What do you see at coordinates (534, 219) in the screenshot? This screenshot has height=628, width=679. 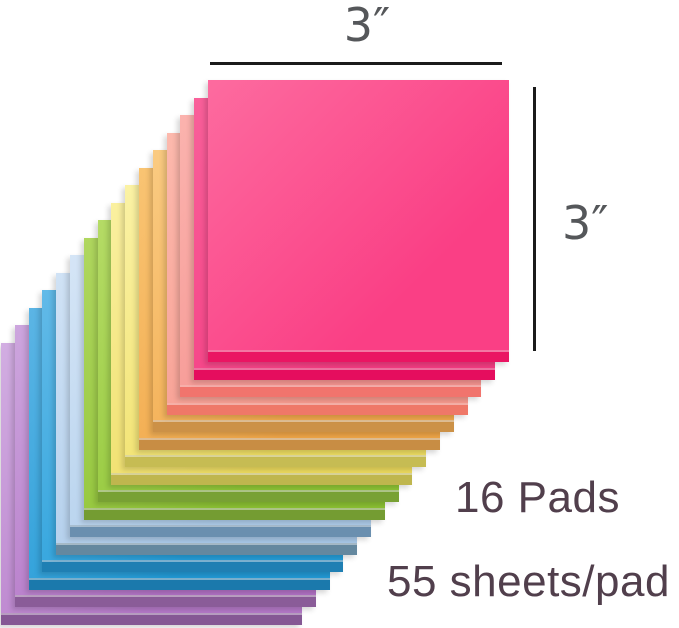 I see `height-dimension-line` at bounding box center [534, 219].